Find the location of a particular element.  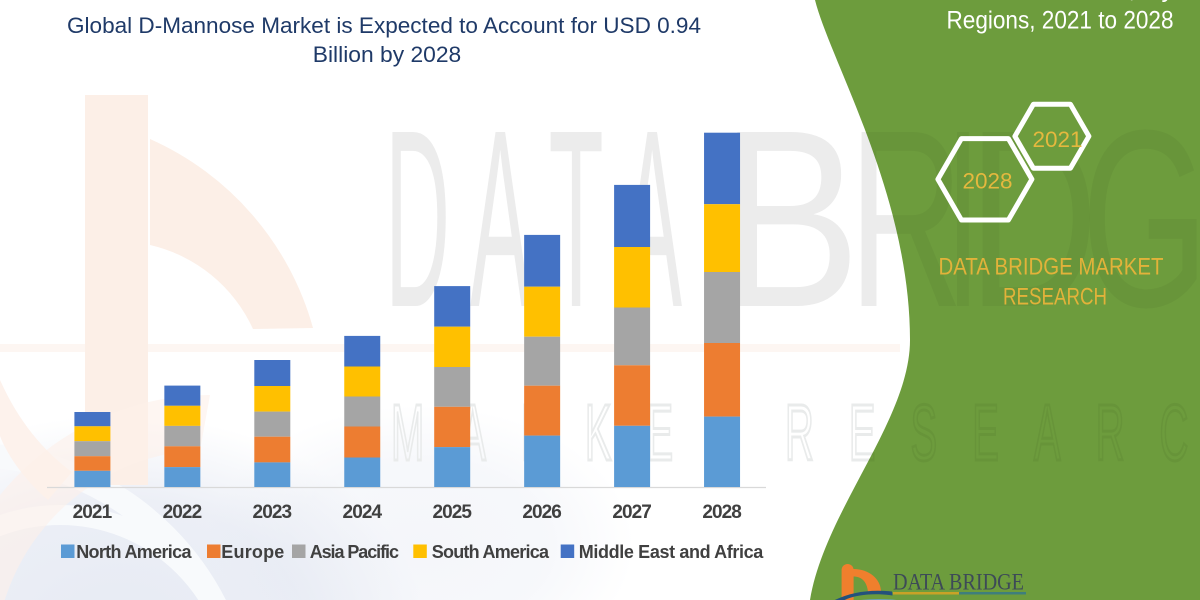

svg-text: North America is located at coordinates (134, 552).